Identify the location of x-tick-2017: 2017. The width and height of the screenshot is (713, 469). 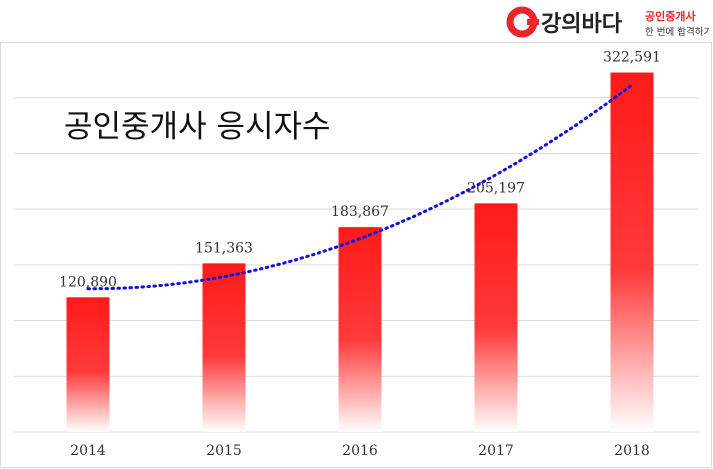
(496, 451).